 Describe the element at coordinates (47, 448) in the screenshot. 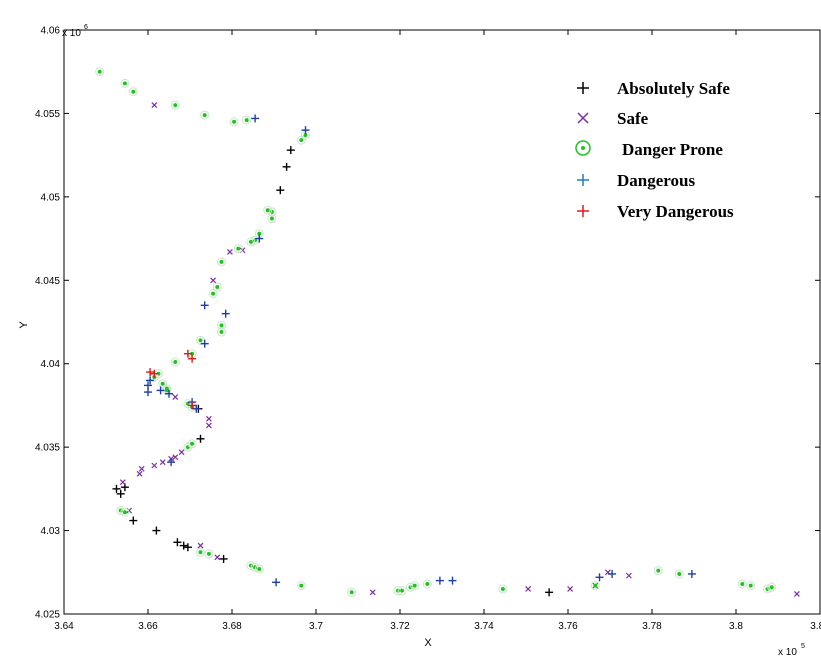

I see `y-tick-label: 4.035` at that location.